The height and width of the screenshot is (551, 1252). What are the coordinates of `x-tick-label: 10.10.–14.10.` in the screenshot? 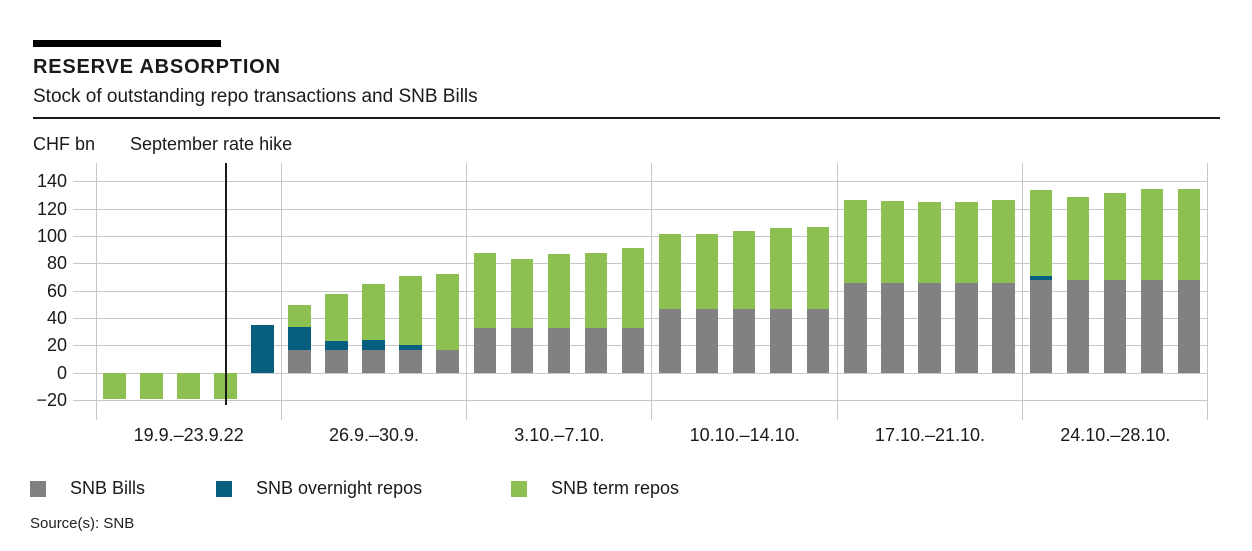 It's located at (744, 435).